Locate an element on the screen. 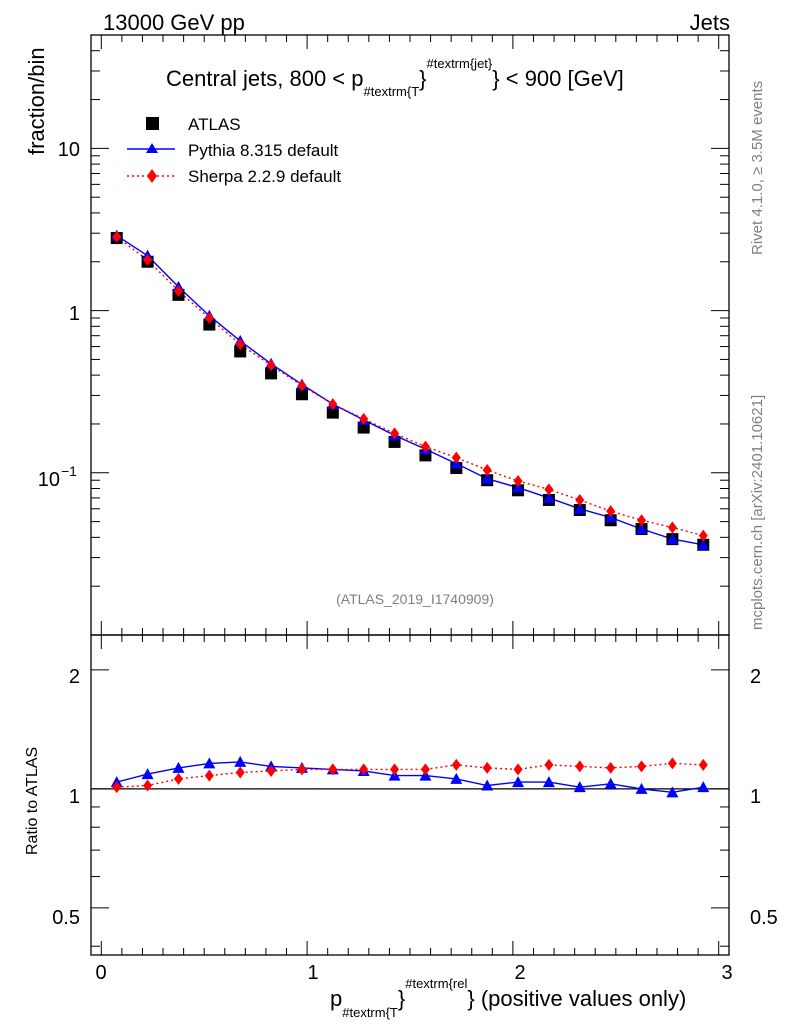 Image resolution: width=786 pixels, height=1024 pixels. header-left: 13000 GeV pp is located at coordinates (174, 22).